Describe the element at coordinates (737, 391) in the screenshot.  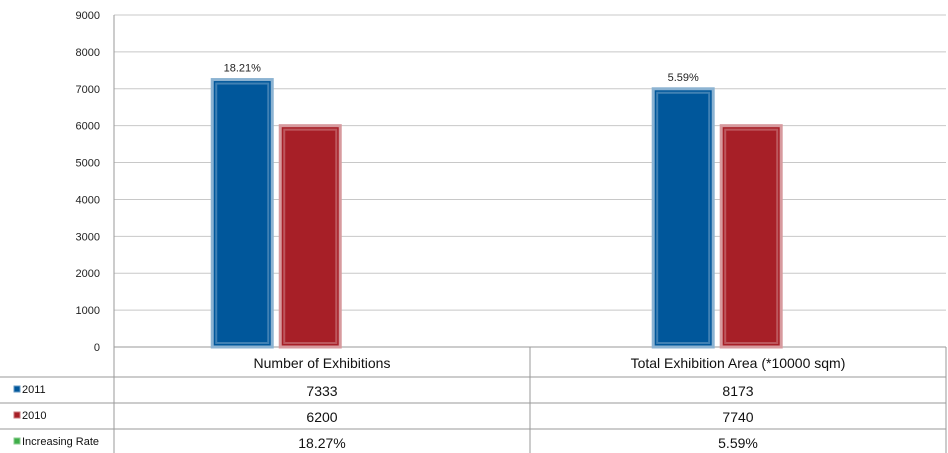
I see `table-cell: 8173` at that location.